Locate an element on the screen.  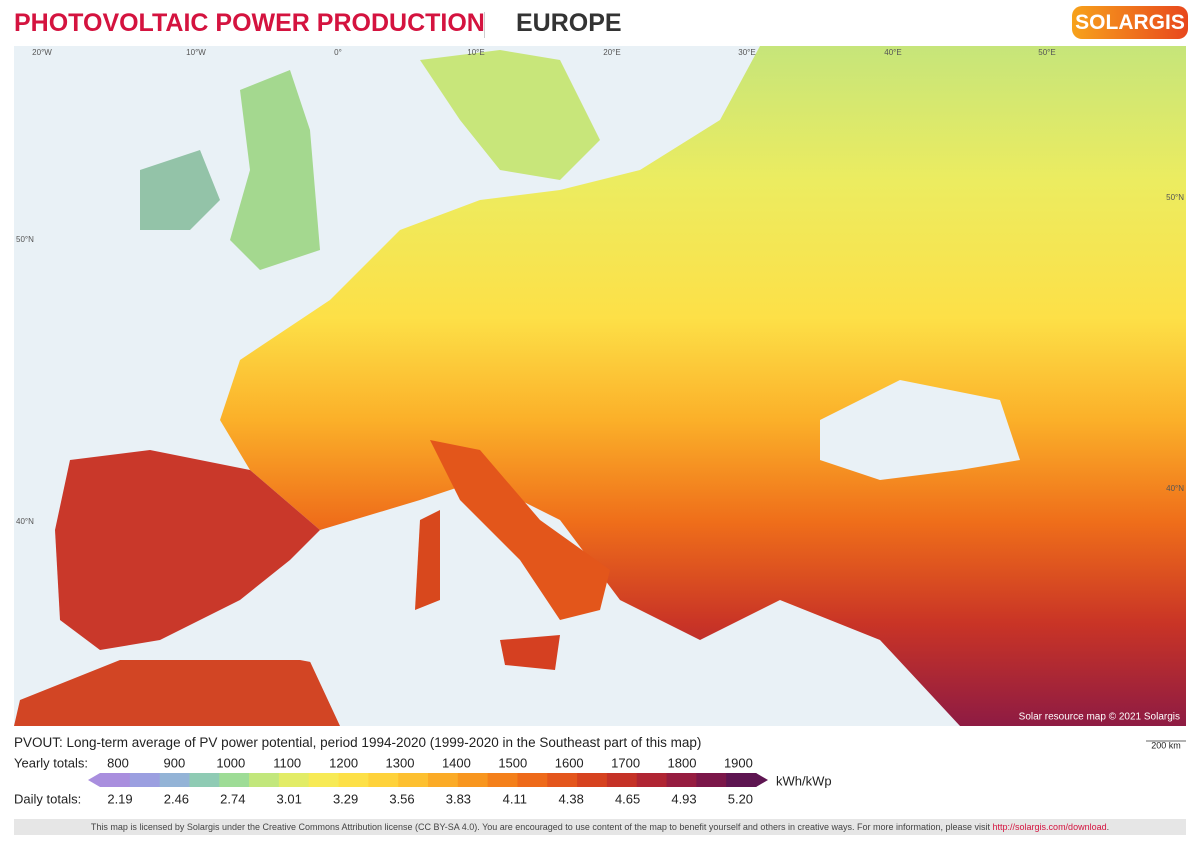
yearly-value: 1400 is located at coordinates (456, 762).